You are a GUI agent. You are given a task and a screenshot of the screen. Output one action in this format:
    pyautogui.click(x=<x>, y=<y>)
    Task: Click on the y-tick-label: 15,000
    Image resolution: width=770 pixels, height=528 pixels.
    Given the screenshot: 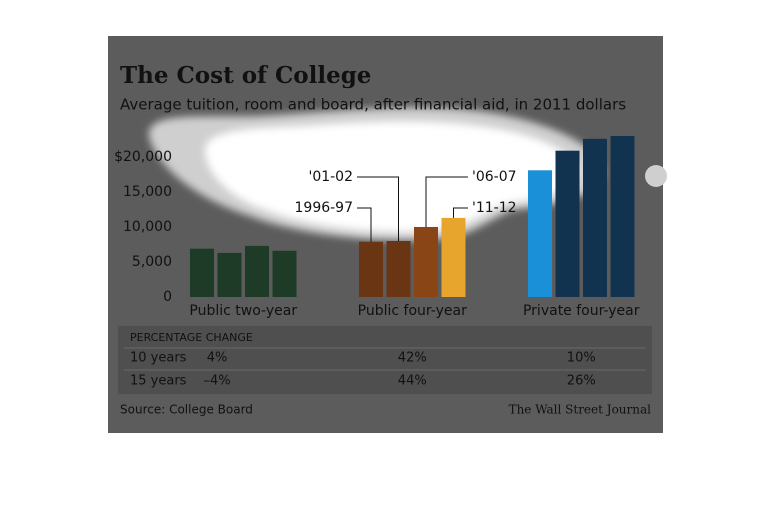 What is the action you would take?
    pyautogui.click(x=147, y=192)
    